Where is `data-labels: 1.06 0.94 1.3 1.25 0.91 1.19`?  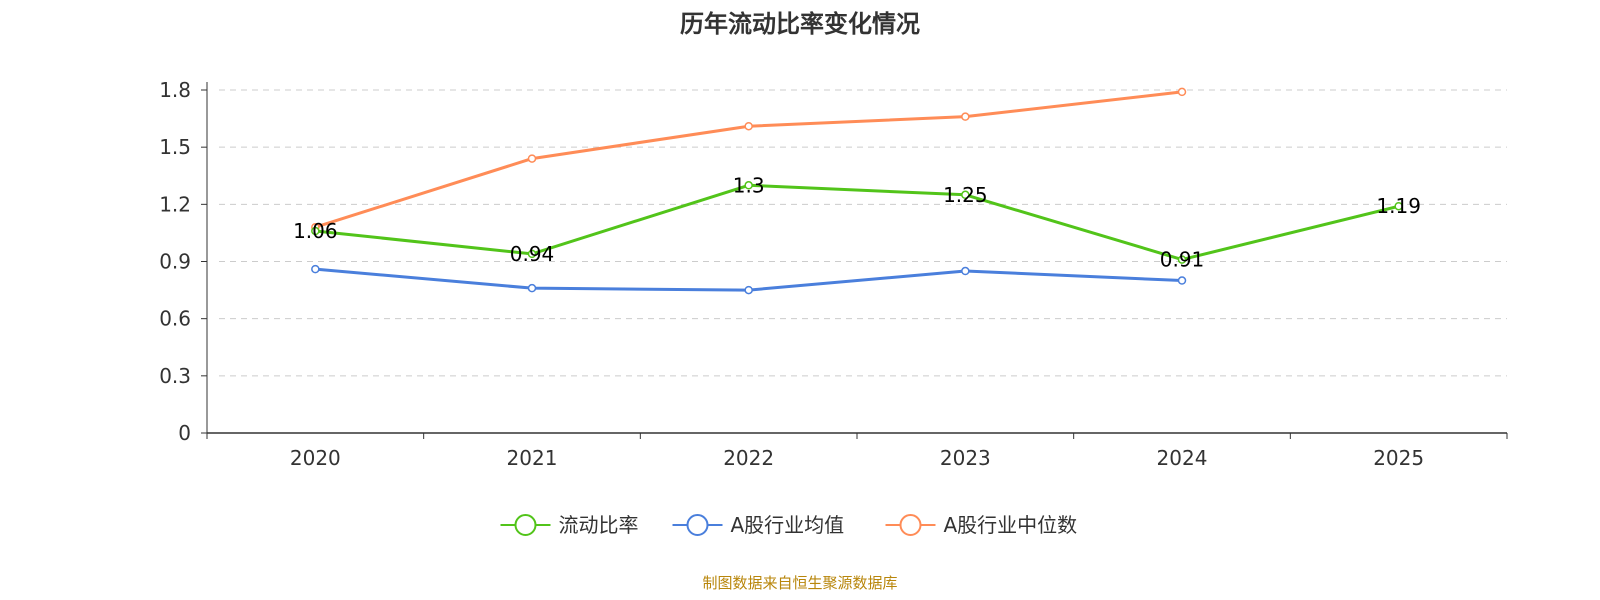
data-labels: 1.06 0.94 1.3 1.25 0.91 1.19 is located at coordinates (857, 222).